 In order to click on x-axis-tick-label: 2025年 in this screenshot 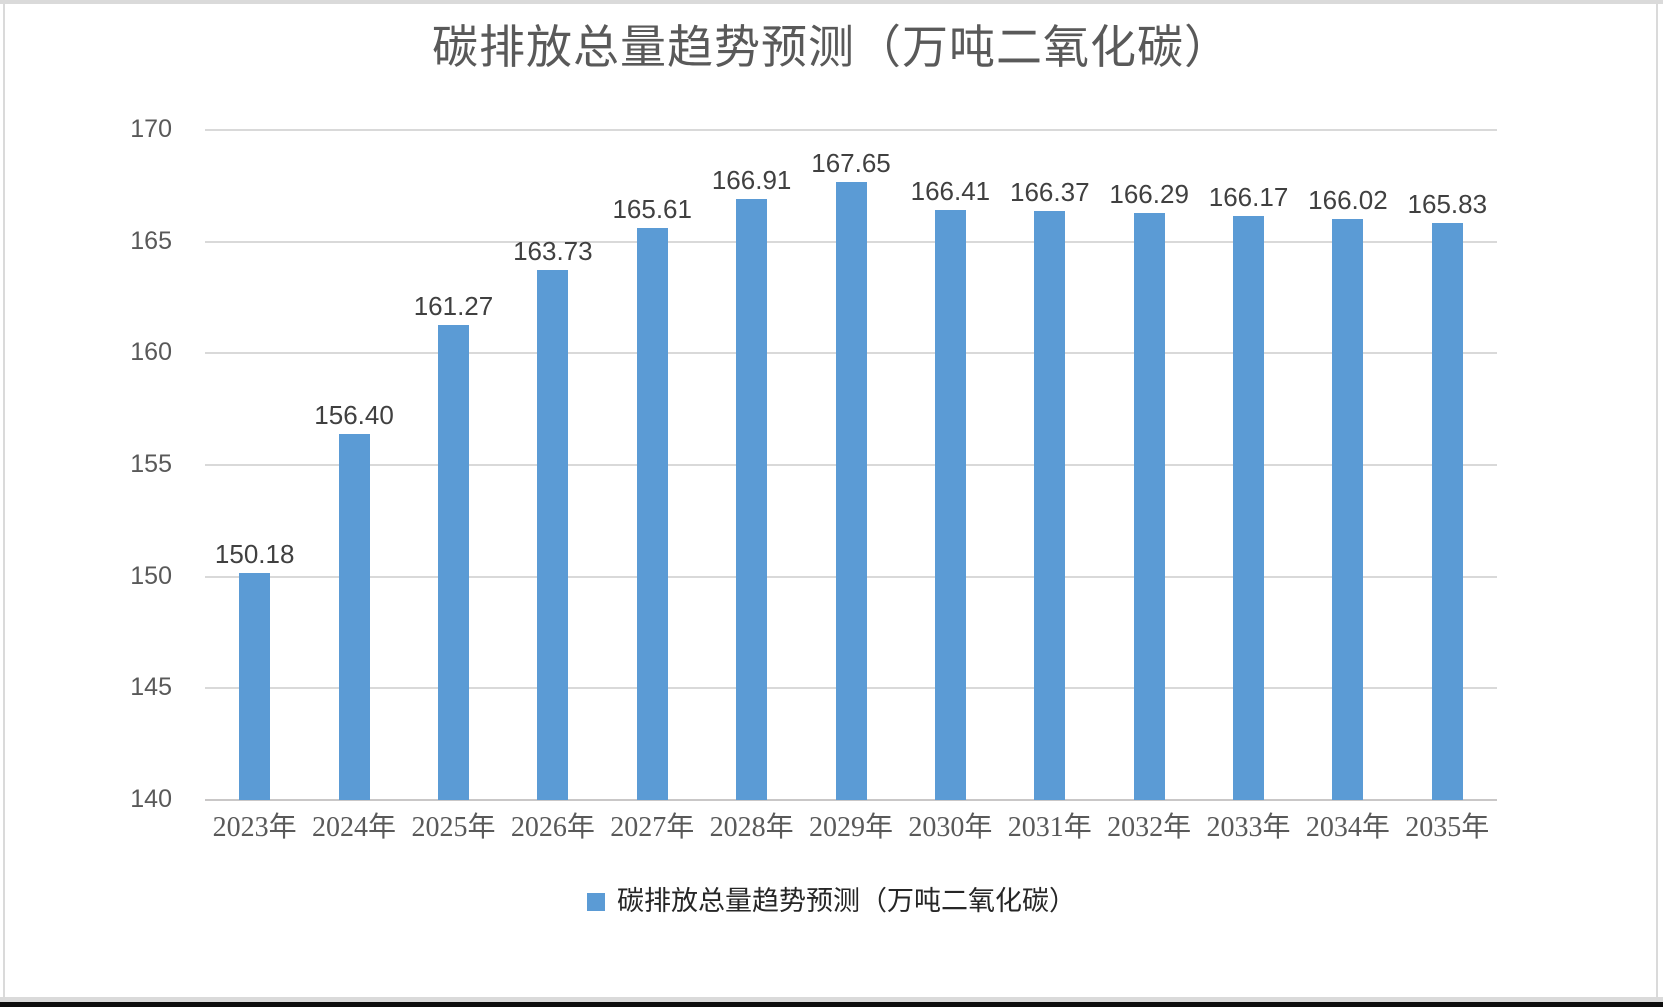, I will do `click(453, 827)`.